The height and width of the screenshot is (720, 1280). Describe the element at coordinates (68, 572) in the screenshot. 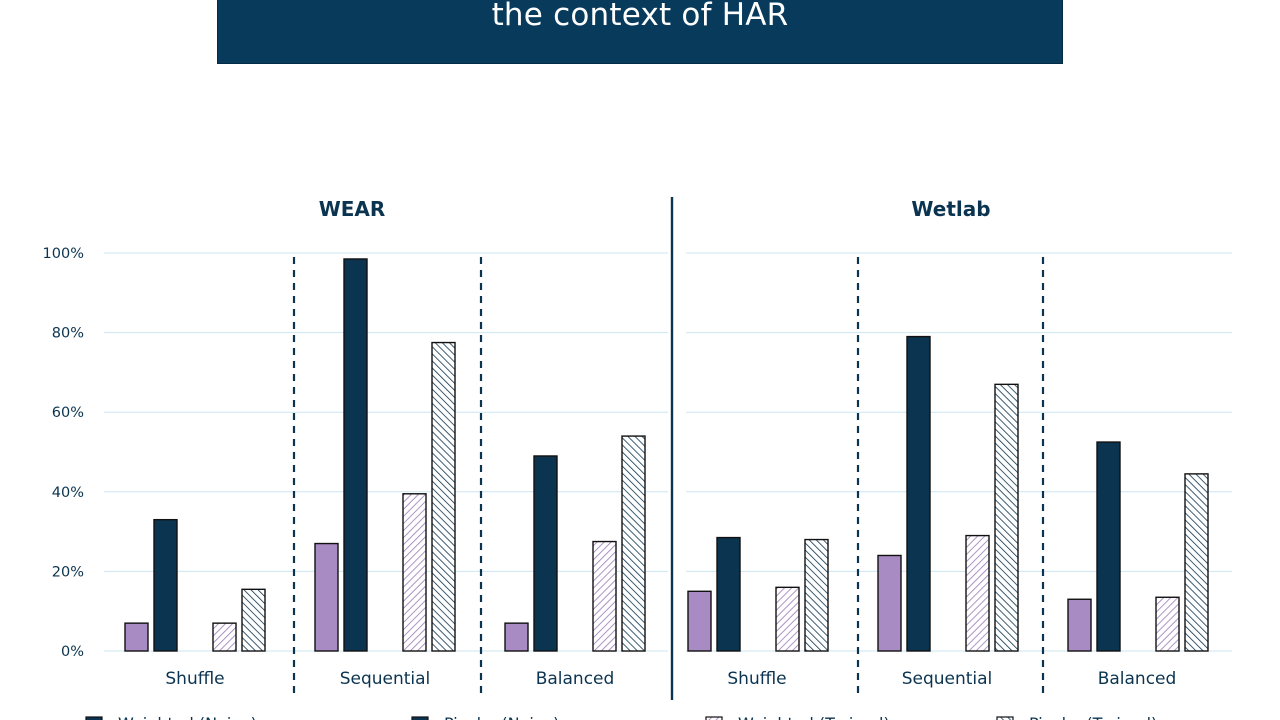

I see `y-tick-label: 20%` at that location.